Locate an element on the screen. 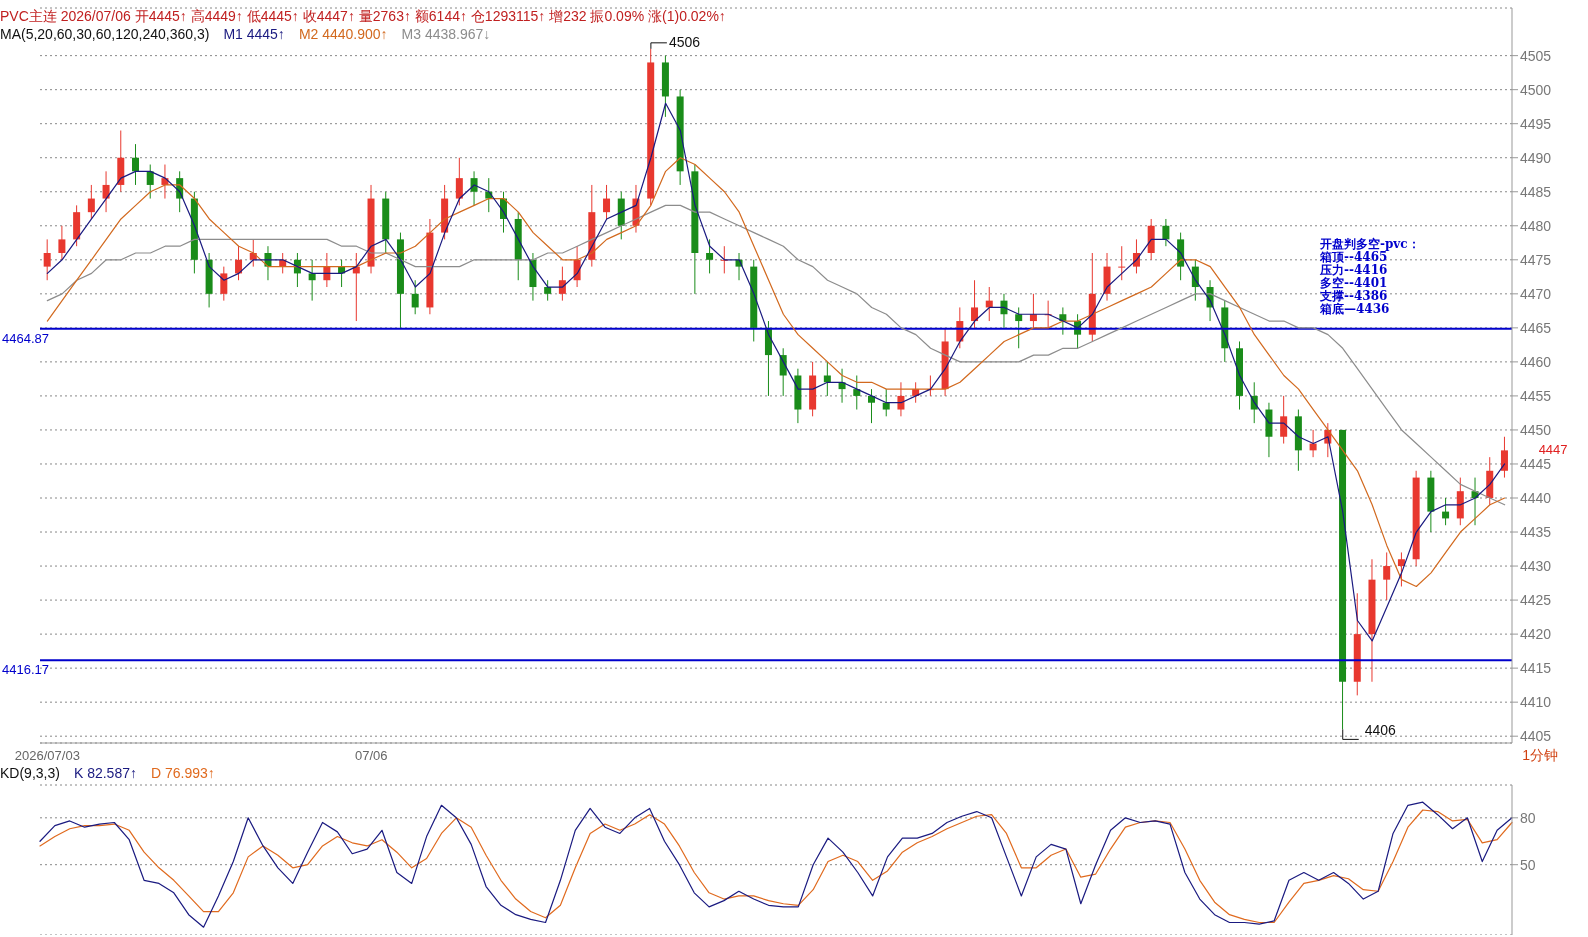  y-tick-label: 50 is located at coordinates (1528, 864).